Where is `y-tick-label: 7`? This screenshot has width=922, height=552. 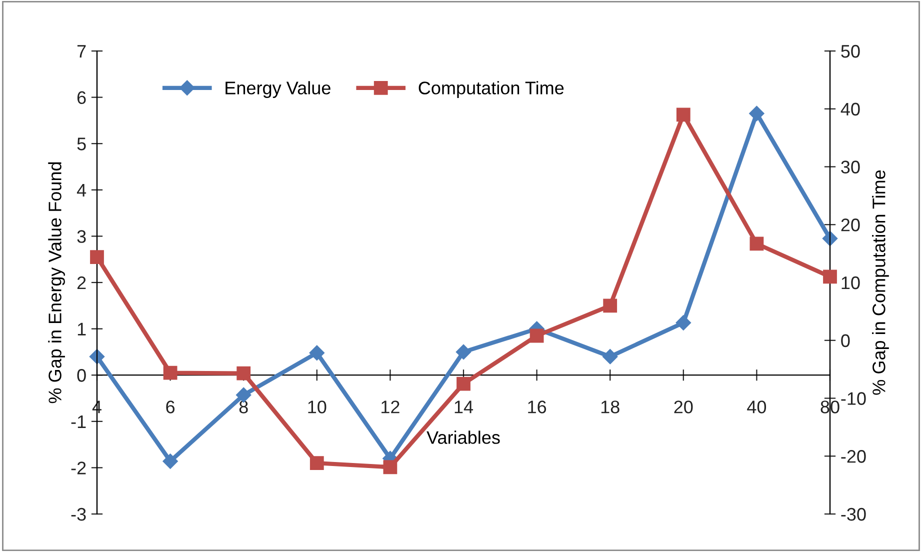 y-tick-label: 7 is located at coordinates (81, 51).